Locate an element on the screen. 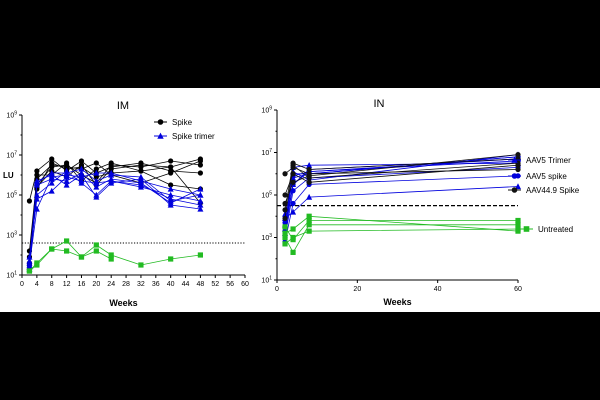 This screenshot has height=400, width=600. legend-entry: AAV44.9 Spike is located at coordinates (544, 190).